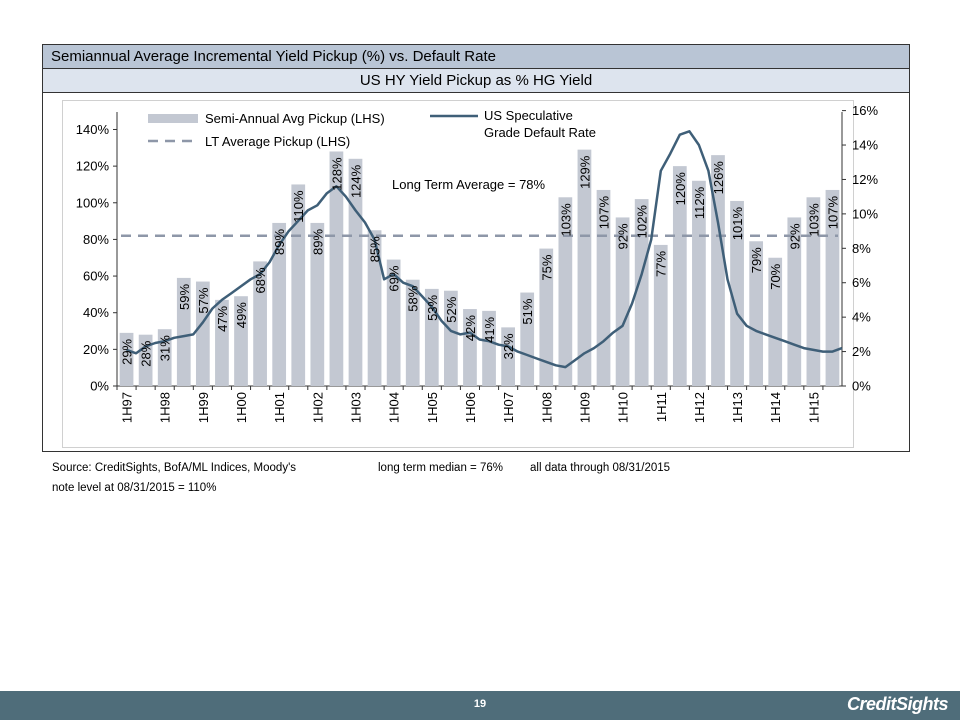  What do you see at coordinates (737, 224) in the screenshot?
I see `bar-value-label: 101%` at bounding box center [737, 224].